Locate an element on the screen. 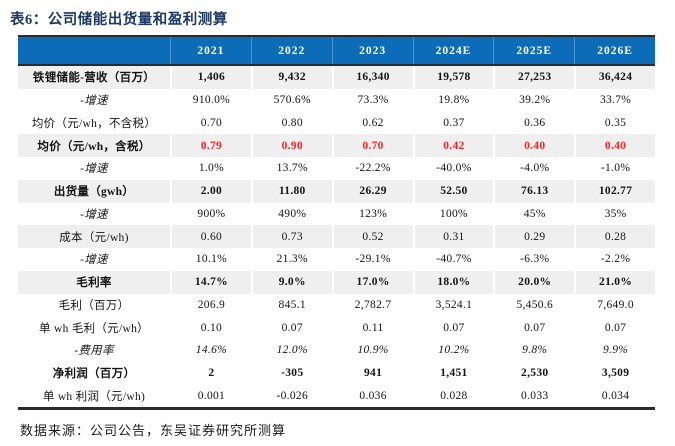  table-row: -增速 1.0% 13.7% -22.2% -40.0% -4.0% -1.0% is located at coordinates (336, 168).